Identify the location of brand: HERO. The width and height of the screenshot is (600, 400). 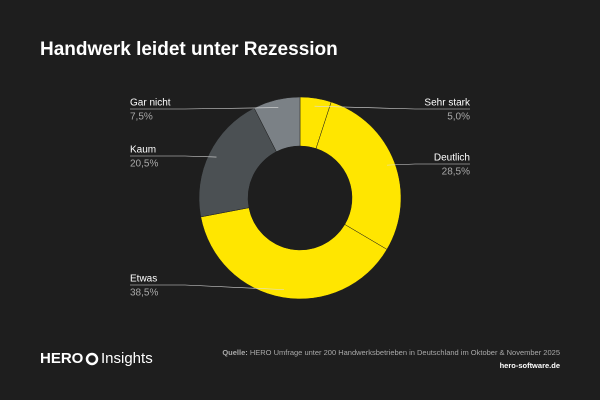
(62, 358).